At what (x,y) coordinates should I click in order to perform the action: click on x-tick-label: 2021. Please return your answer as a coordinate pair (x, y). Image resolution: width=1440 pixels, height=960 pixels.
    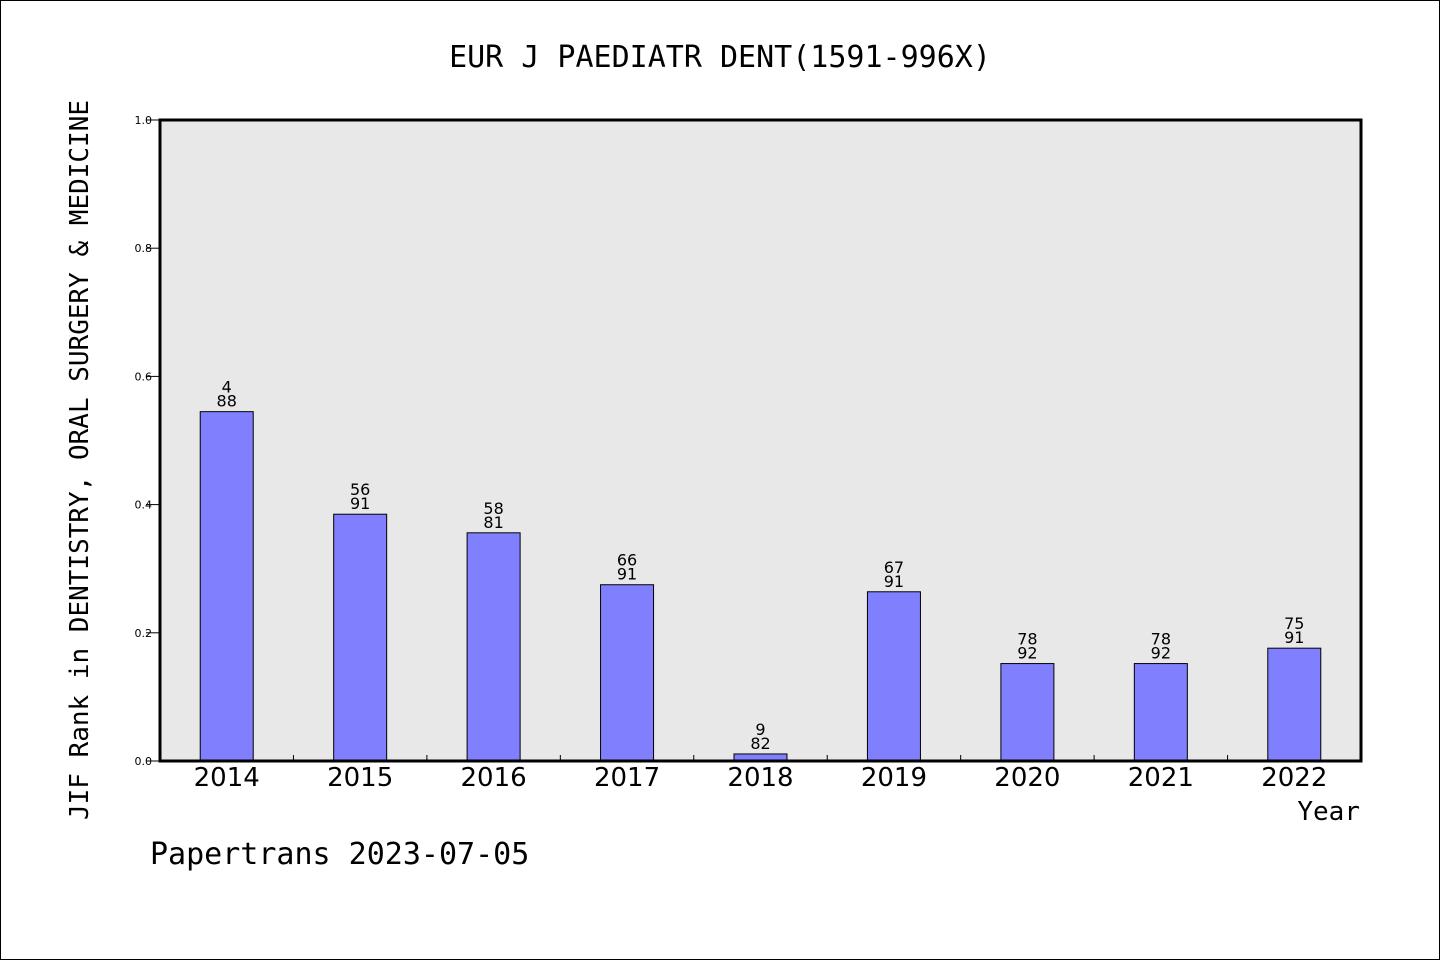
    Looking at the image, I should click on (1161, 778).